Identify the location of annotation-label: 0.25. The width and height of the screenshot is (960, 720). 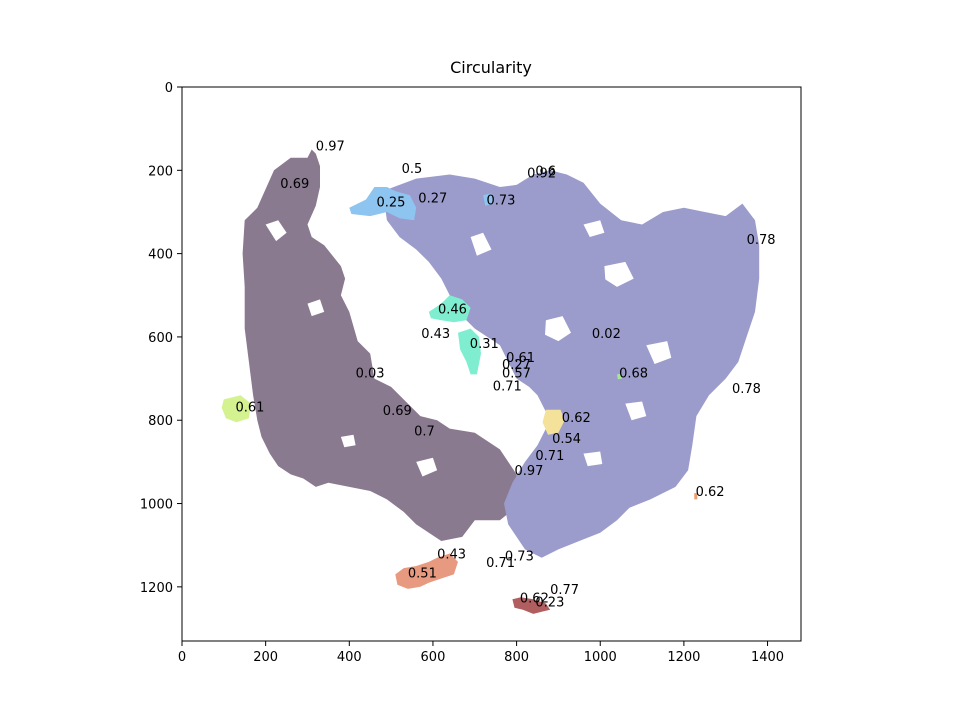
(391, 203).